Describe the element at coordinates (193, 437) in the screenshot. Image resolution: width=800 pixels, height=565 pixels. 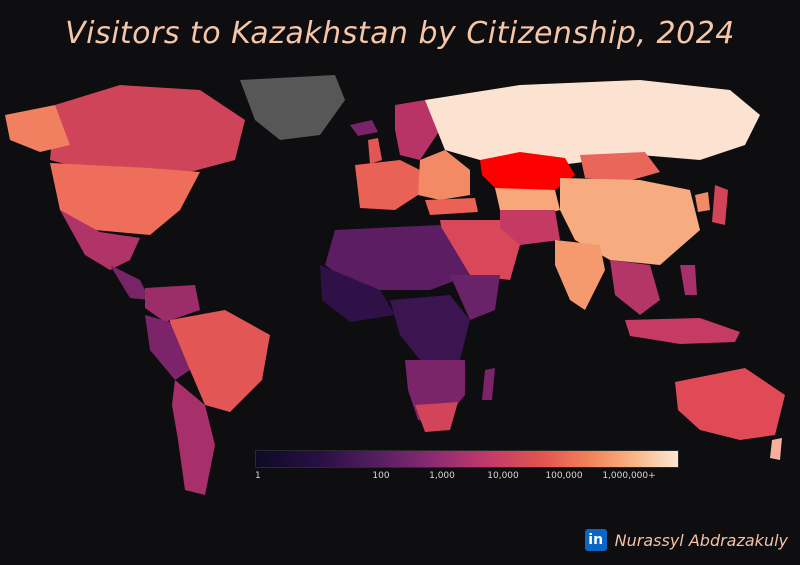
I see `region-argentina-chile` at that location.